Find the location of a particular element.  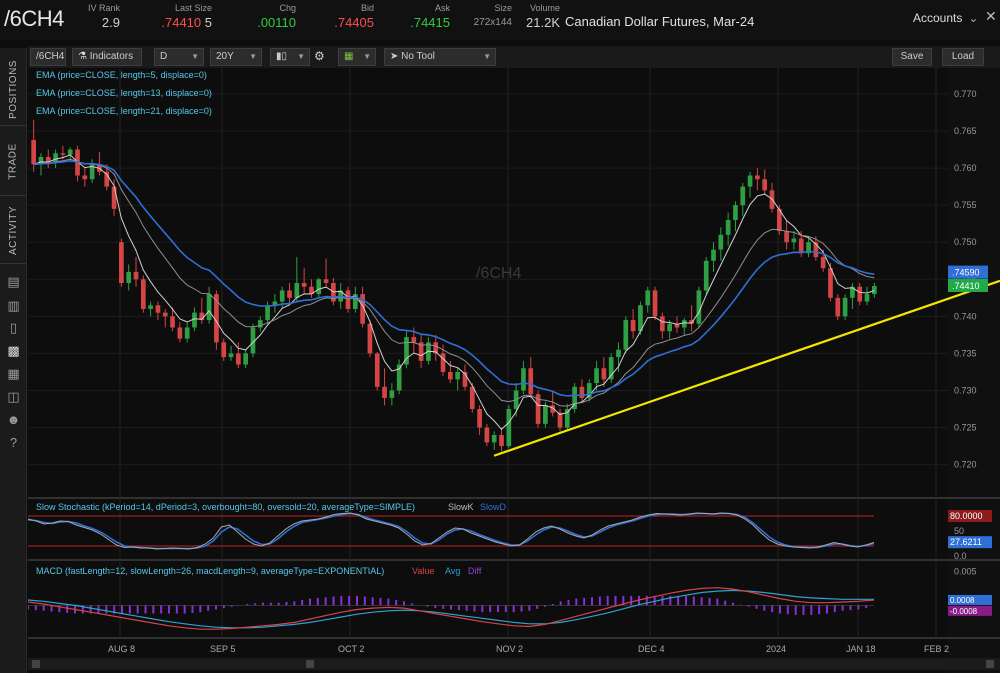

layout-select: ▦ ▼ is located at coordinates (357, 57).